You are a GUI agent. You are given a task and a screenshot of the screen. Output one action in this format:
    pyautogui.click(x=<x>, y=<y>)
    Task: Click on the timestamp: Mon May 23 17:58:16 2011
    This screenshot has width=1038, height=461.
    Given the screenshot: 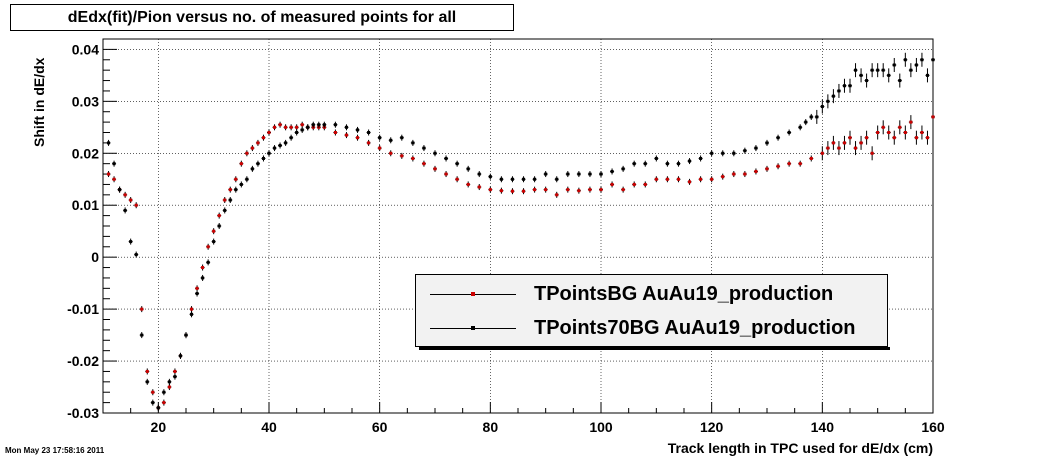 What is the action you would take?
    pyautogui.click(x=55, y=450)
    